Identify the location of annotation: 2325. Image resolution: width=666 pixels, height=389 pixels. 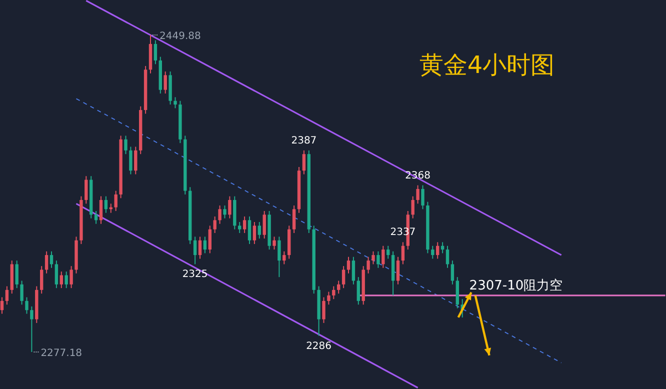
(195, 274).